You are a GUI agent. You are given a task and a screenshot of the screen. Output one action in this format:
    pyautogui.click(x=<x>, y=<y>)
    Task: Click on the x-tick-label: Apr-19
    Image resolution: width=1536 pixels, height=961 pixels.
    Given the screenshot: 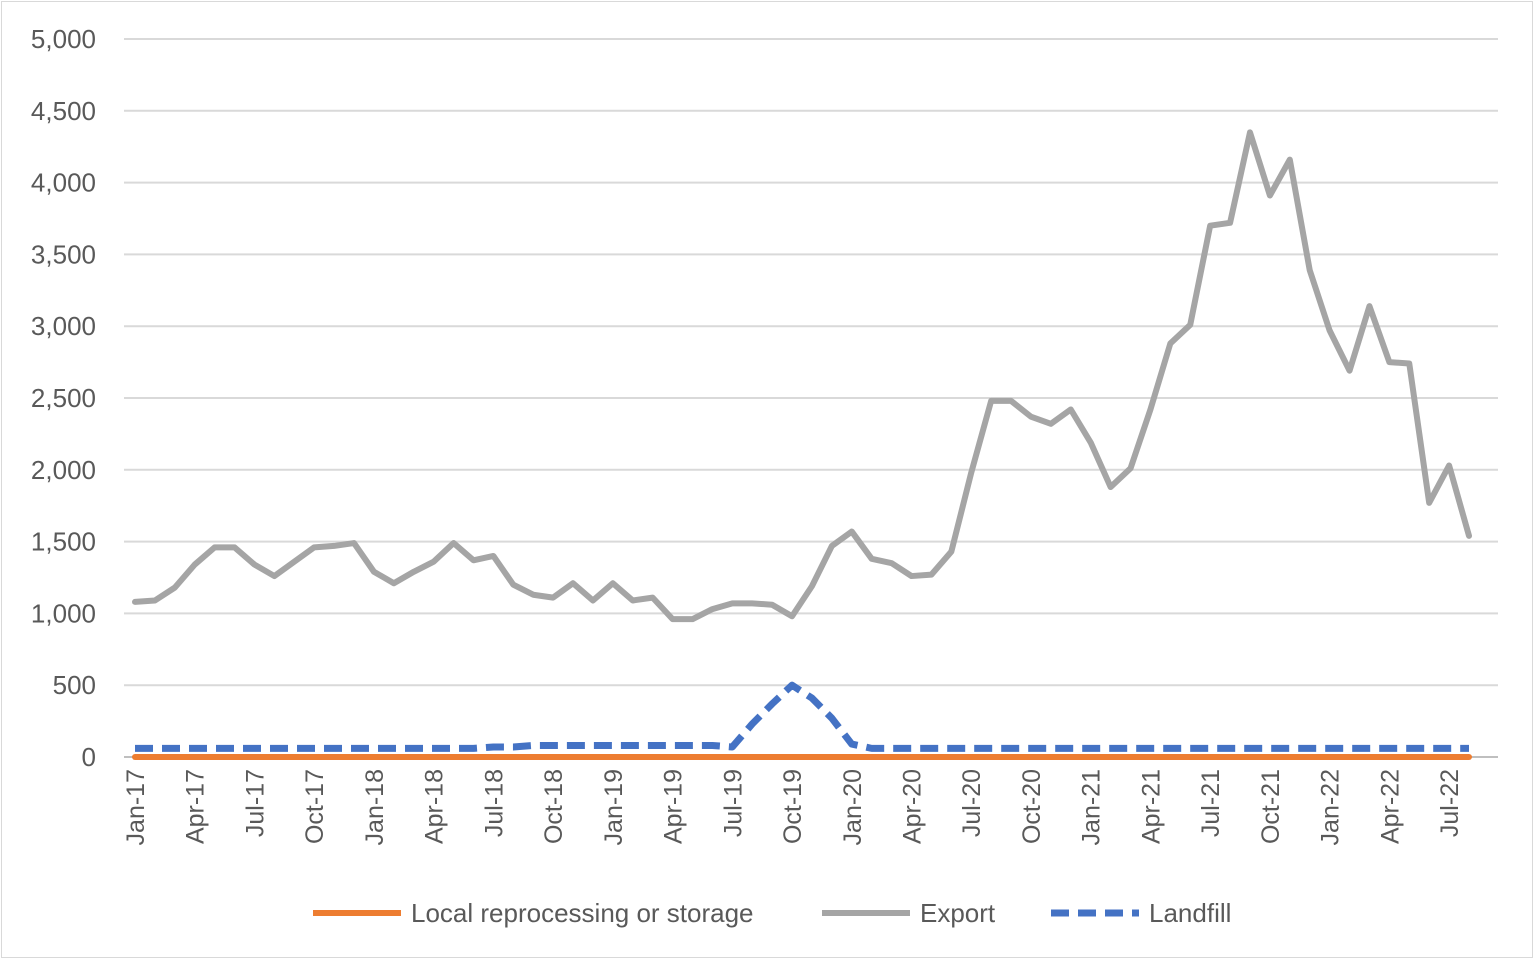 What is the action you would take?
    pyautogui.click(x=674, y=806)
    